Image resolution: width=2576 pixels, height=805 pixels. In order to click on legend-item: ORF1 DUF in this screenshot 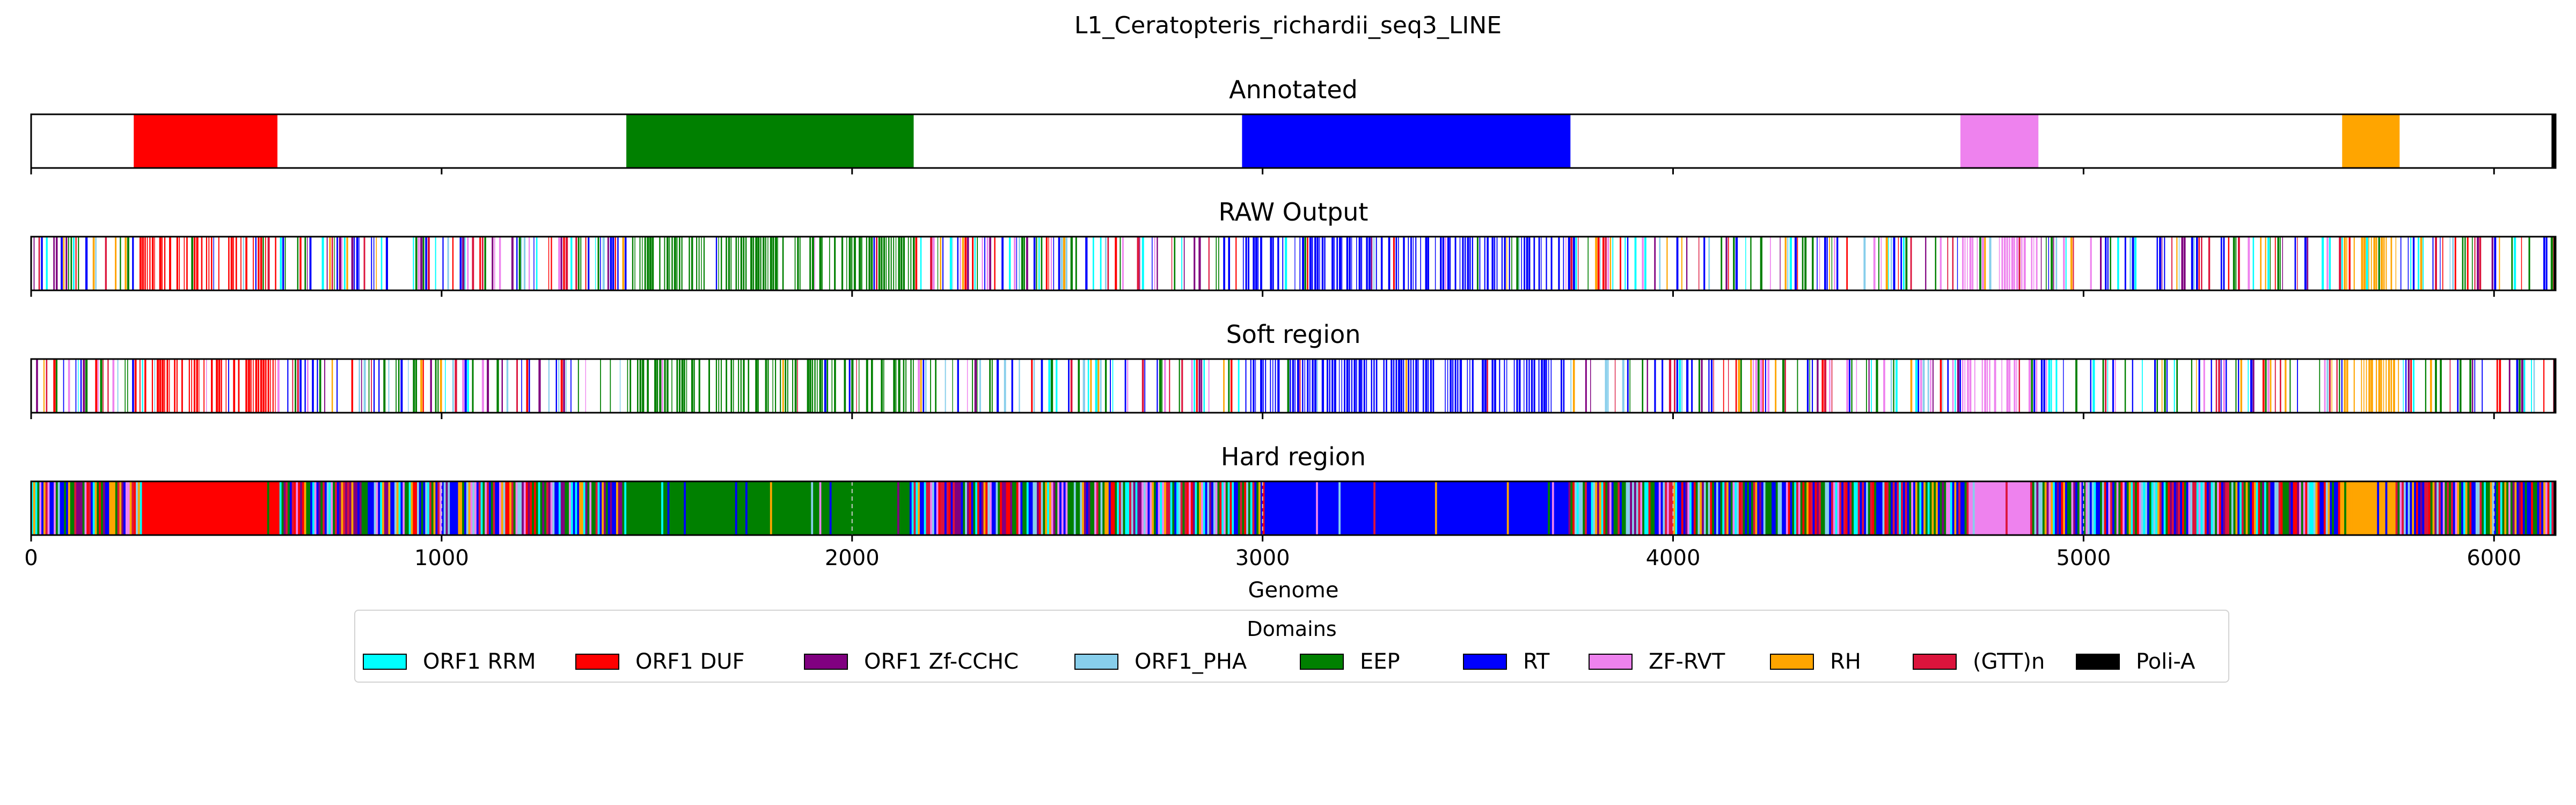, I will do `click(660, 661)`.